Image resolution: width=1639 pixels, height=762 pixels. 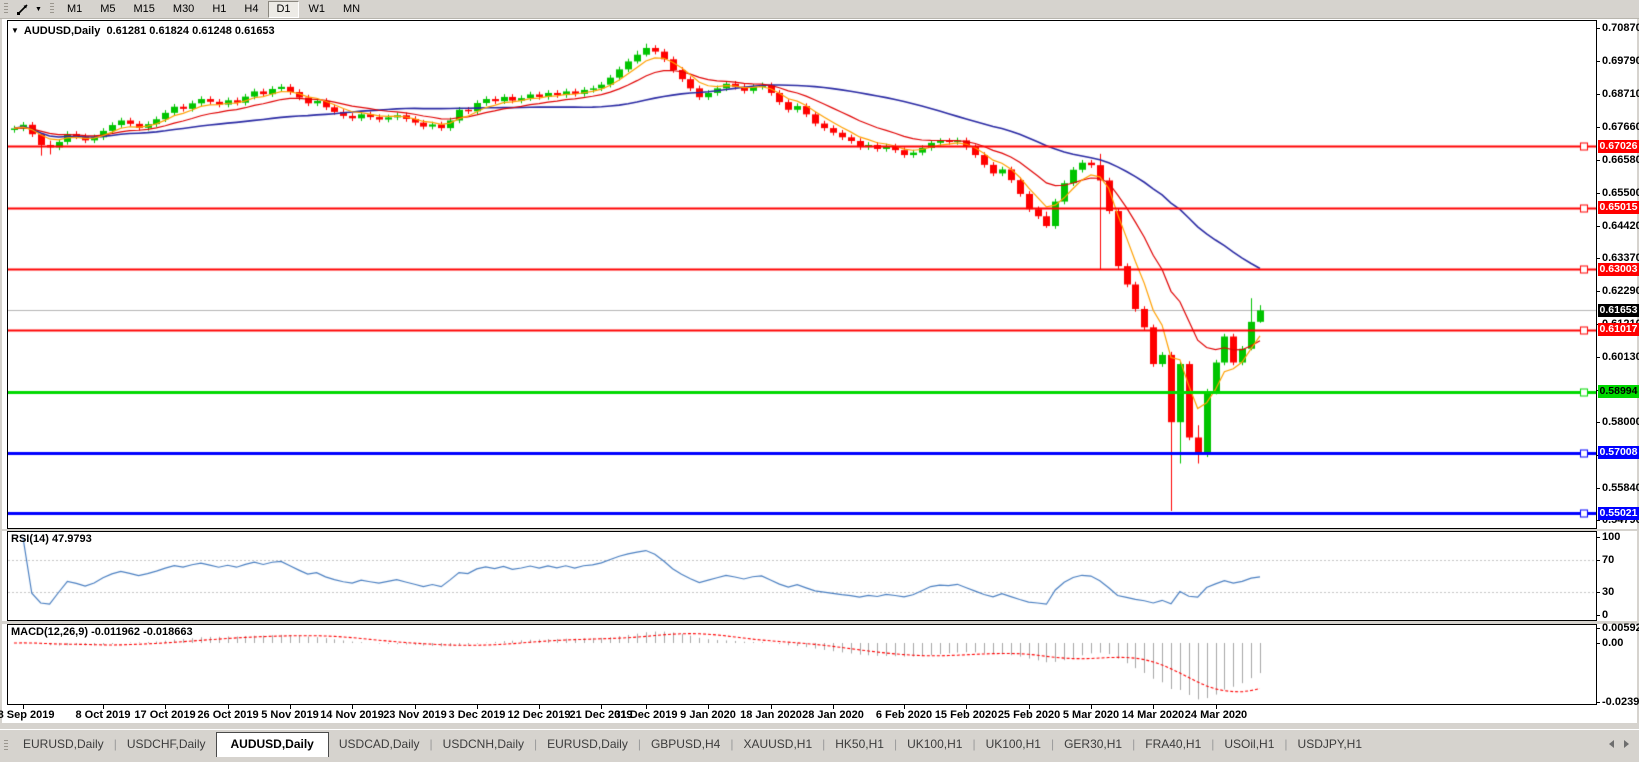 I want to click on price-axis-tick: 0.63370, so click(x=1617, y=258).